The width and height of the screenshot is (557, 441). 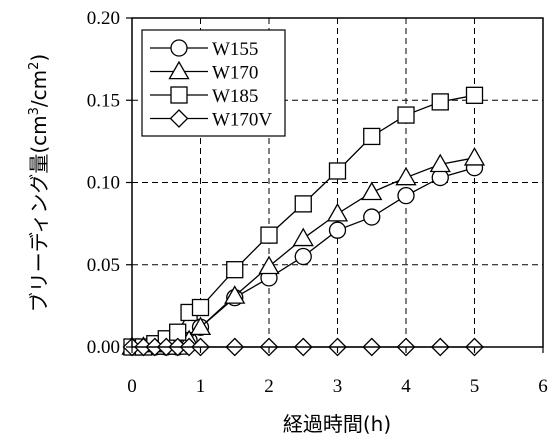 What do you see at coordinates (34, 111) in the screenshot?
I see `y-axis-title-sup1: 3` at bounding box center [34, 111].